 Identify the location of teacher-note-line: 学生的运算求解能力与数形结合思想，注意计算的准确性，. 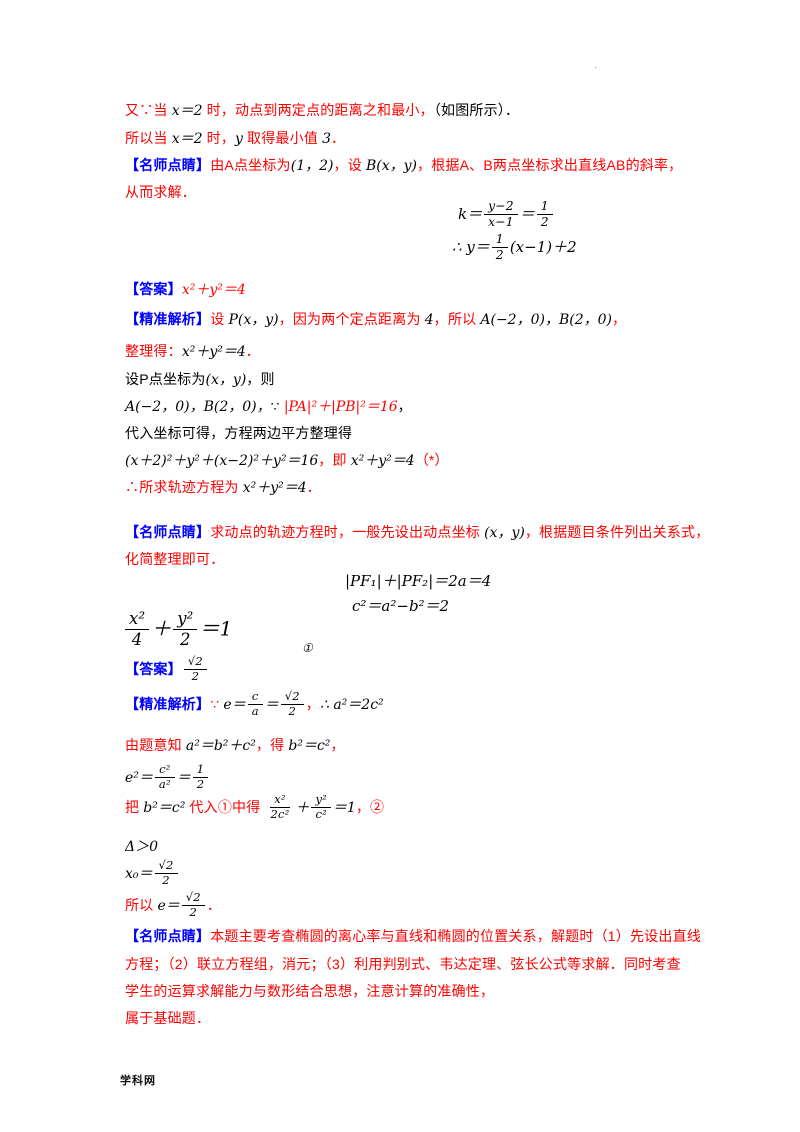
(309, 992).